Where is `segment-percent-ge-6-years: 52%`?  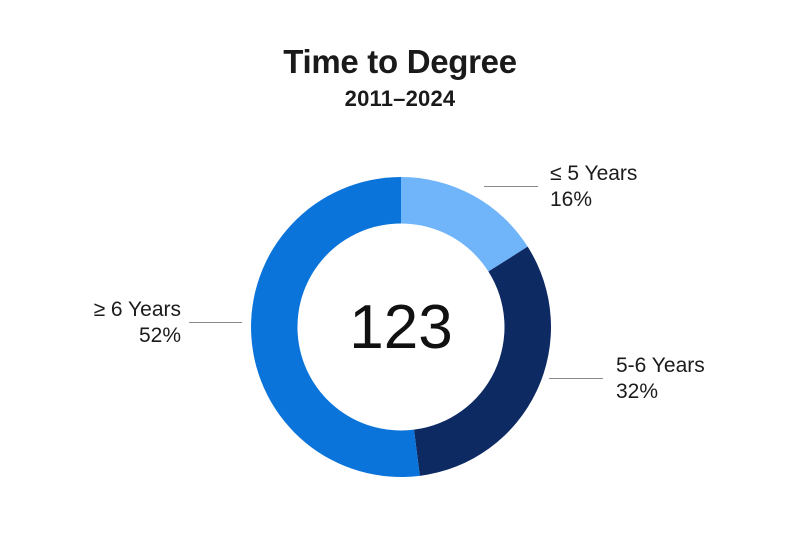 segment-percent-ge-6-years: 52% is located at coordinates (159, 335).